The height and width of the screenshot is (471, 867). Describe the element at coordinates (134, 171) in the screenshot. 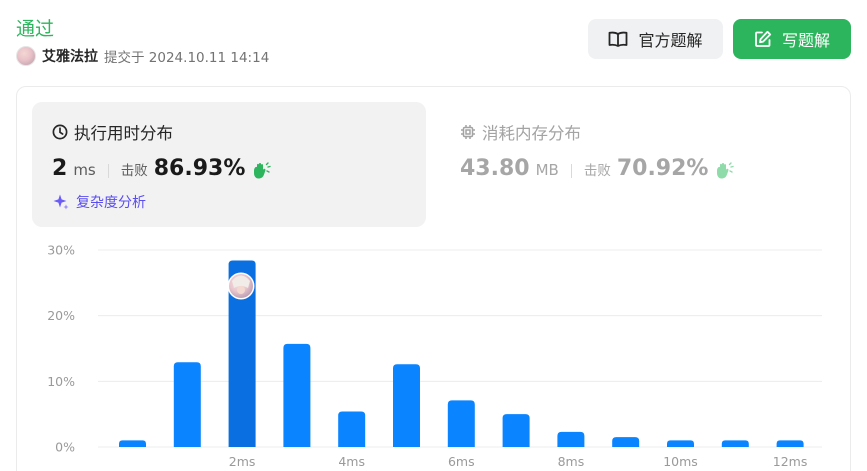

I see `runtime-beat-label: 击败` at that location.